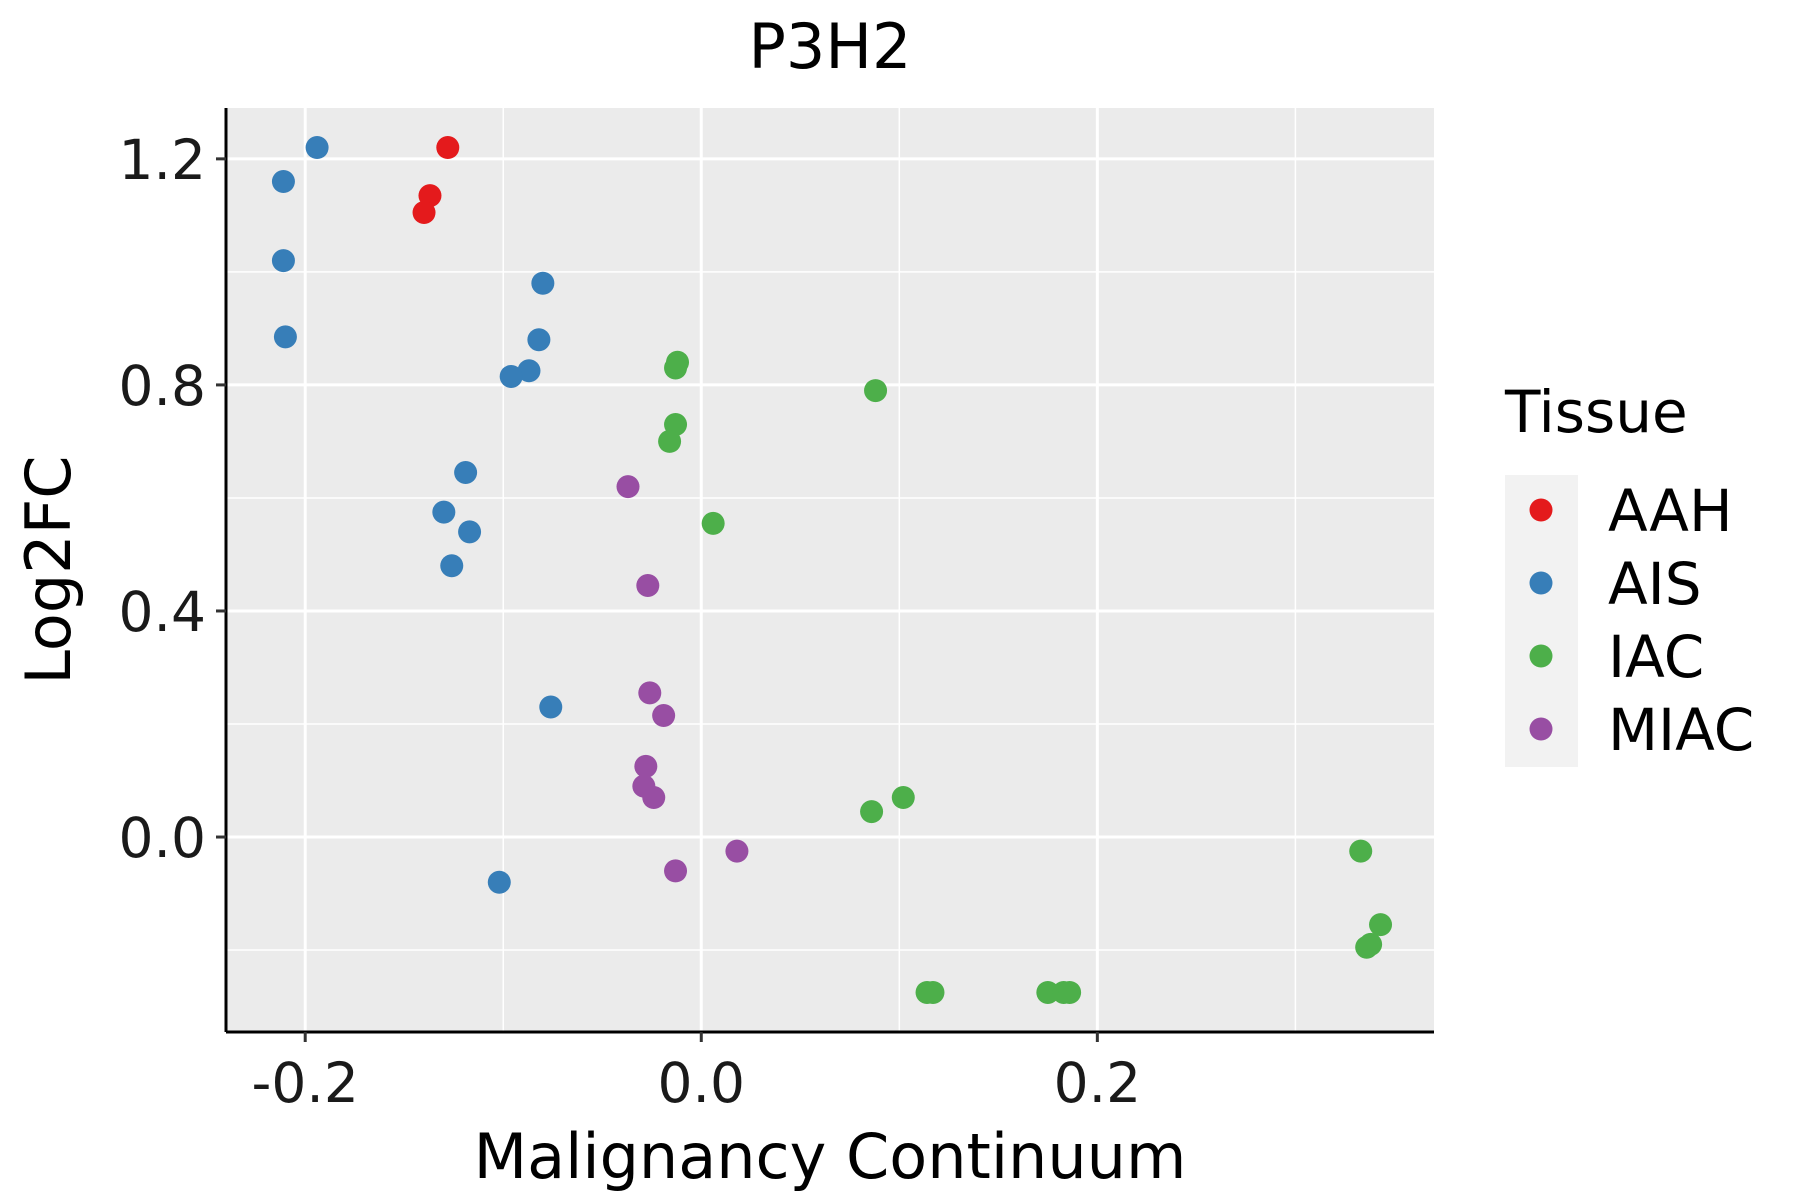  I want to click on y-tick-label: 0.8, so click(162, 386).